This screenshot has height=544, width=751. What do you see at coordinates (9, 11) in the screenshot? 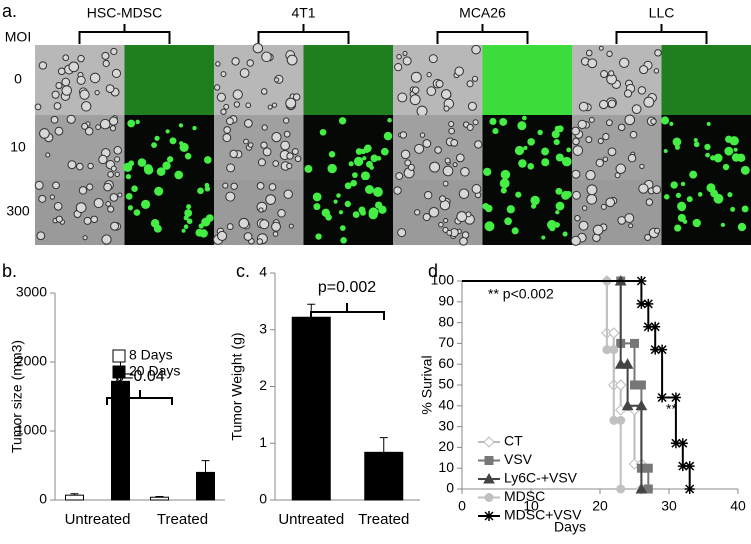
I see `panel-label: a.` at bounding box center [9, 11].